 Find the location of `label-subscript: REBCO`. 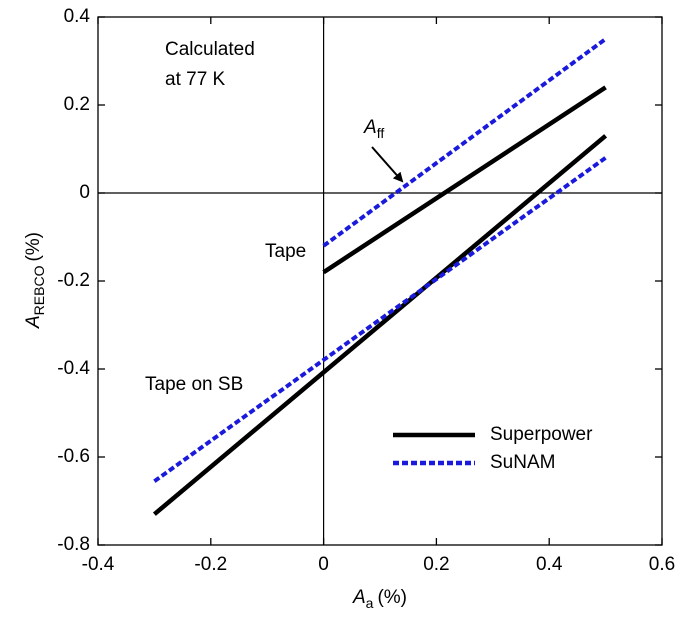

label-subscript: REBCO is located at coordinates (39, 290).